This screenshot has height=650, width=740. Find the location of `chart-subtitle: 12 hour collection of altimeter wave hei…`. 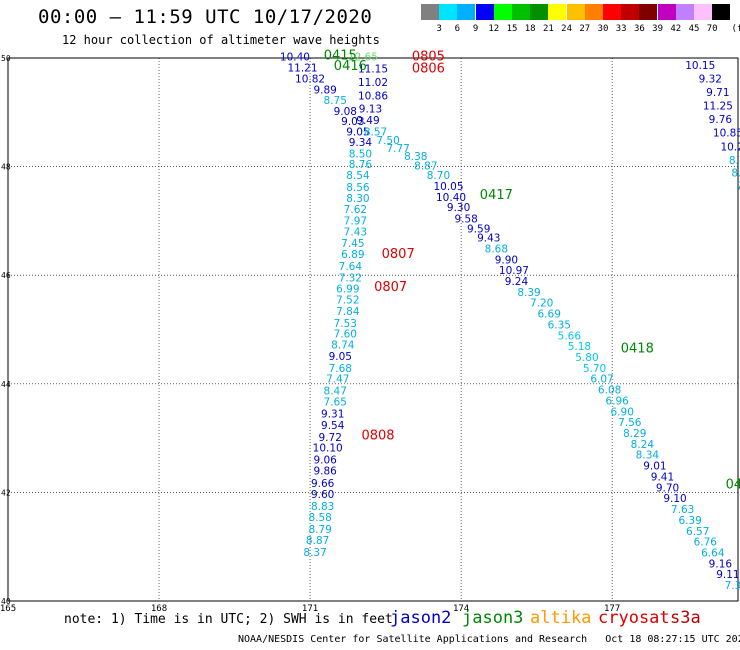

chart-subtitle: 12 hour collection of altimeter wave hei… is located at coordinates (221, 40).